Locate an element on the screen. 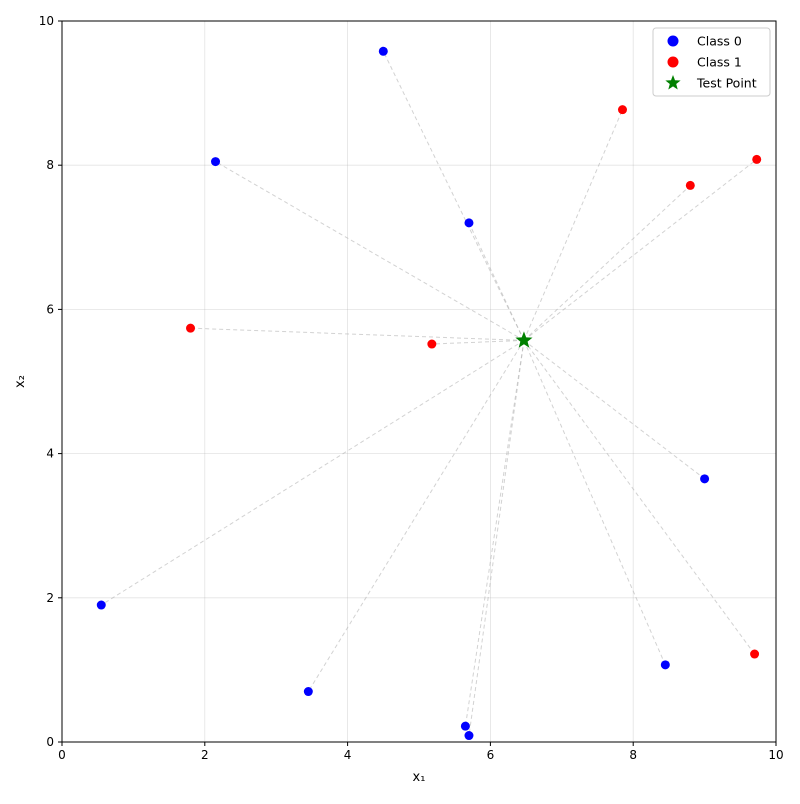 The image size is (800, 804). y-tick-label: 0 is located at coordinates (50, 742).